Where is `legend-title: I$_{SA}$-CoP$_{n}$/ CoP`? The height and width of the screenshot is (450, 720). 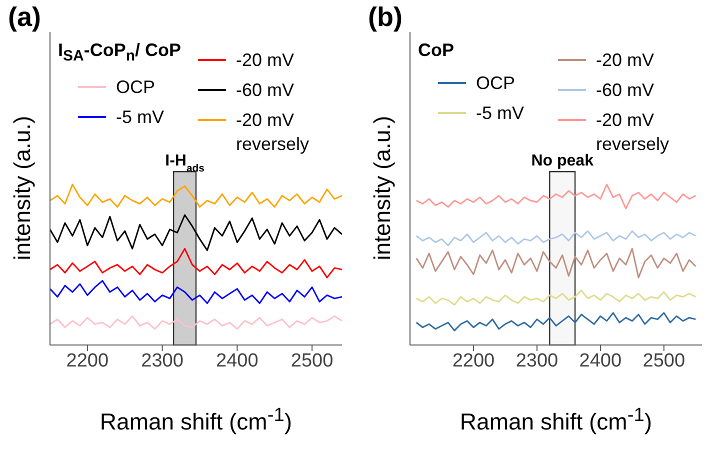
legend-title: I$_{SA}$-CoP$_{n}$/ CoP is located at coordinates (120, 52).